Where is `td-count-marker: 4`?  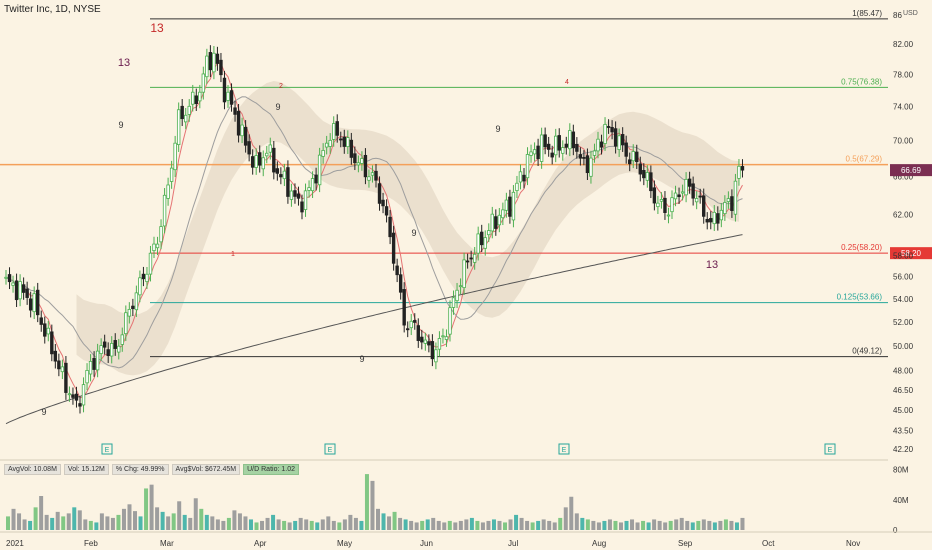 td-count-marker: 4 is located at coordinates (567, 82).